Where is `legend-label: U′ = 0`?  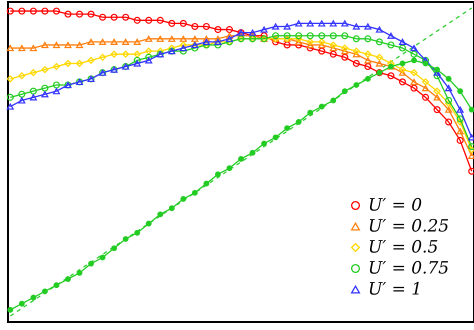 legend-label: U′ = 0 is located at coordinates (395, 206).